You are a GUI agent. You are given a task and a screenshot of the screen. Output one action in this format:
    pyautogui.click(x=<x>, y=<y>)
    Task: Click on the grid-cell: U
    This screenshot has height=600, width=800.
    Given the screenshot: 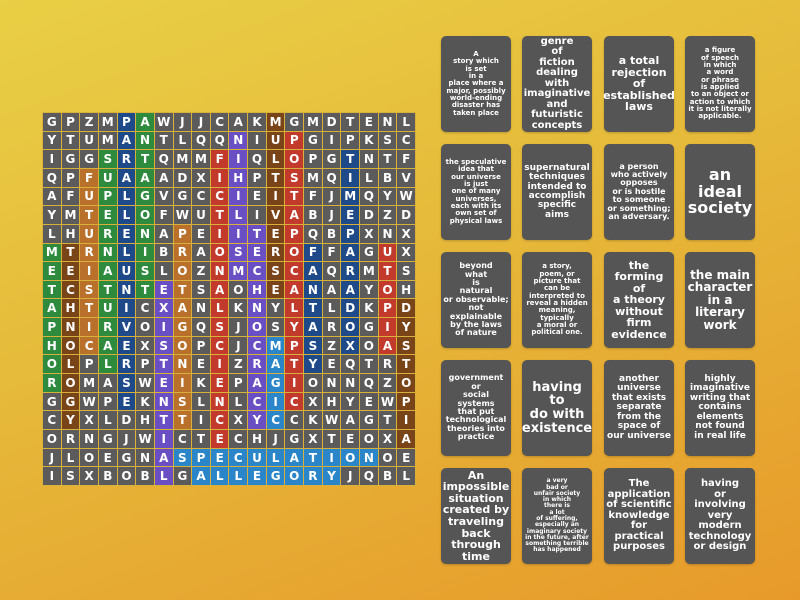 What is the action you would take?
    pyautogui.click(x=107, y=308)
    